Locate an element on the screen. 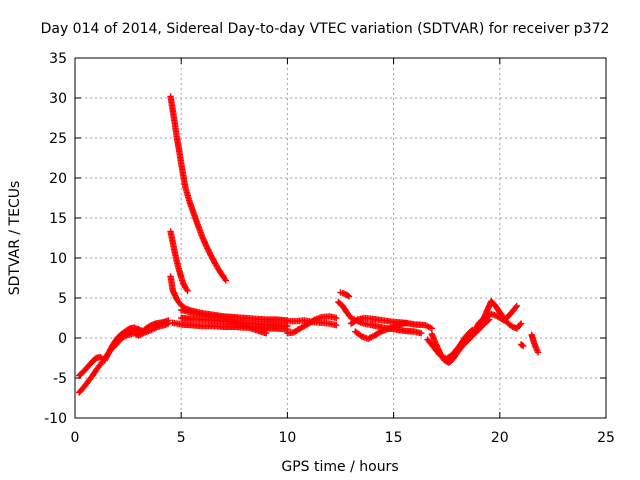 The width and height of the screenshot is (640, 480). x-tick-label: 15 is located at coordinates (394, 438).